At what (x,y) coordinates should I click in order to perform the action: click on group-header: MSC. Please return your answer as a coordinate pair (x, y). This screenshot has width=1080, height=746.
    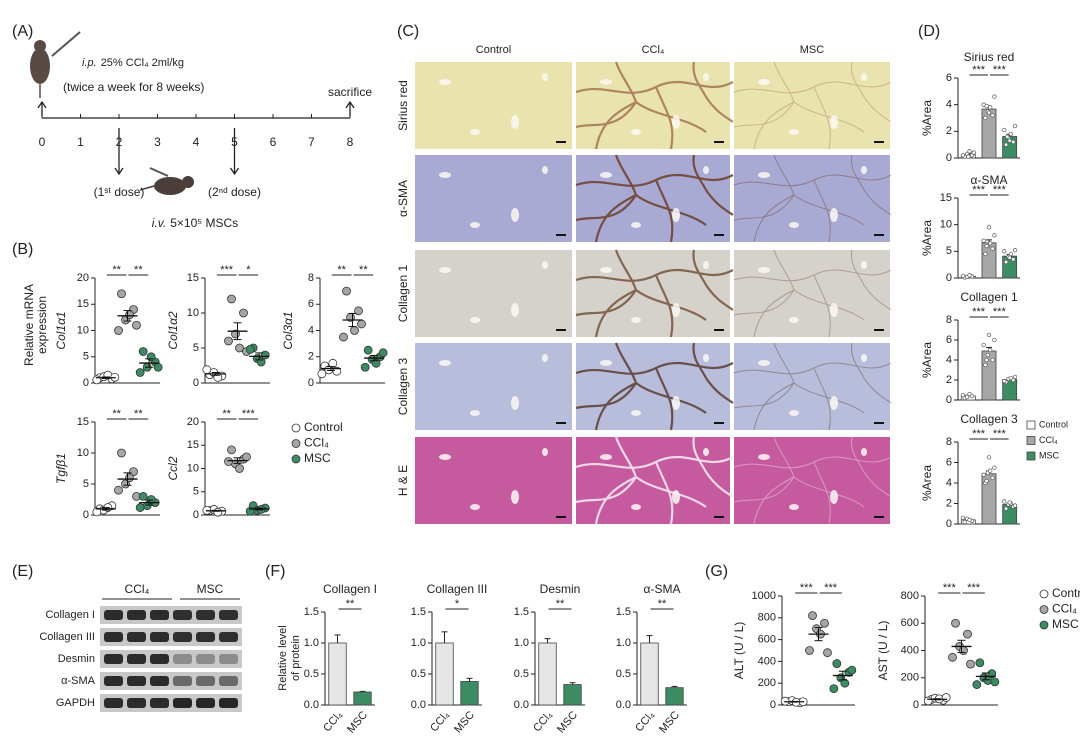
    Looking at the image, I should click on (210, 589).